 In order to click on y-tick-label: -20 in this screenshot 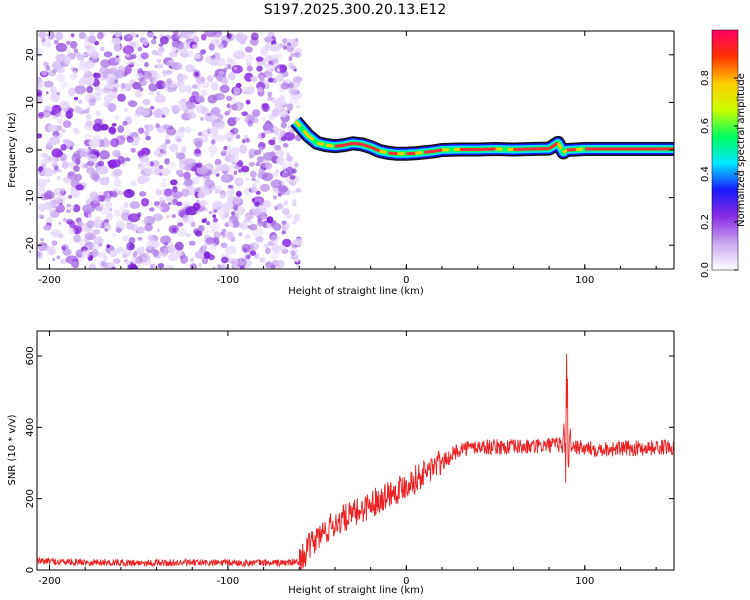, I will do `click(30, 245)`.